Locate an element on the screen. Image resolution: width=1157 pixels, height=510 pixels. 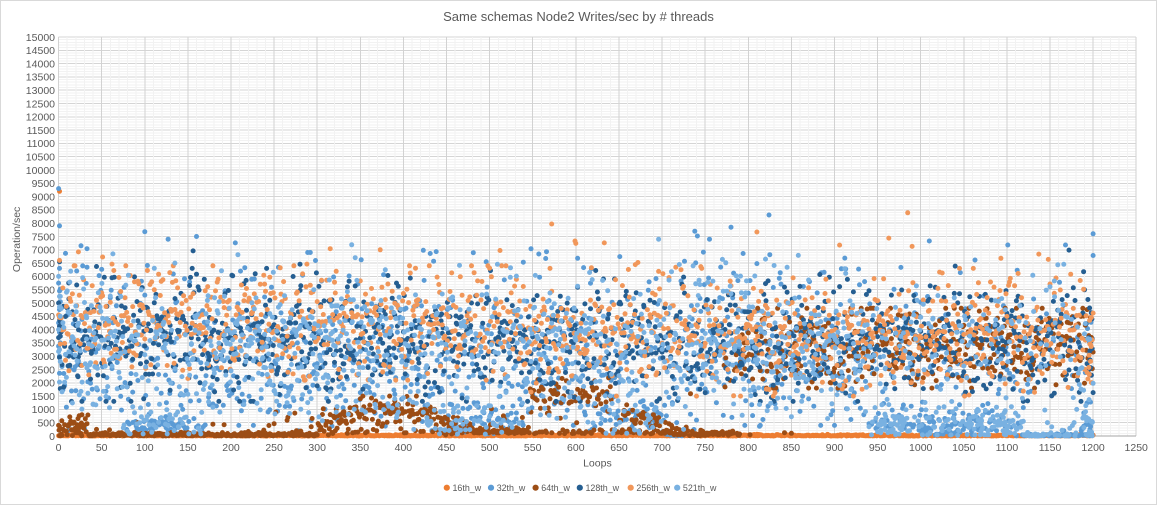
svg-text: 350 is located at coordinates (361, 448).